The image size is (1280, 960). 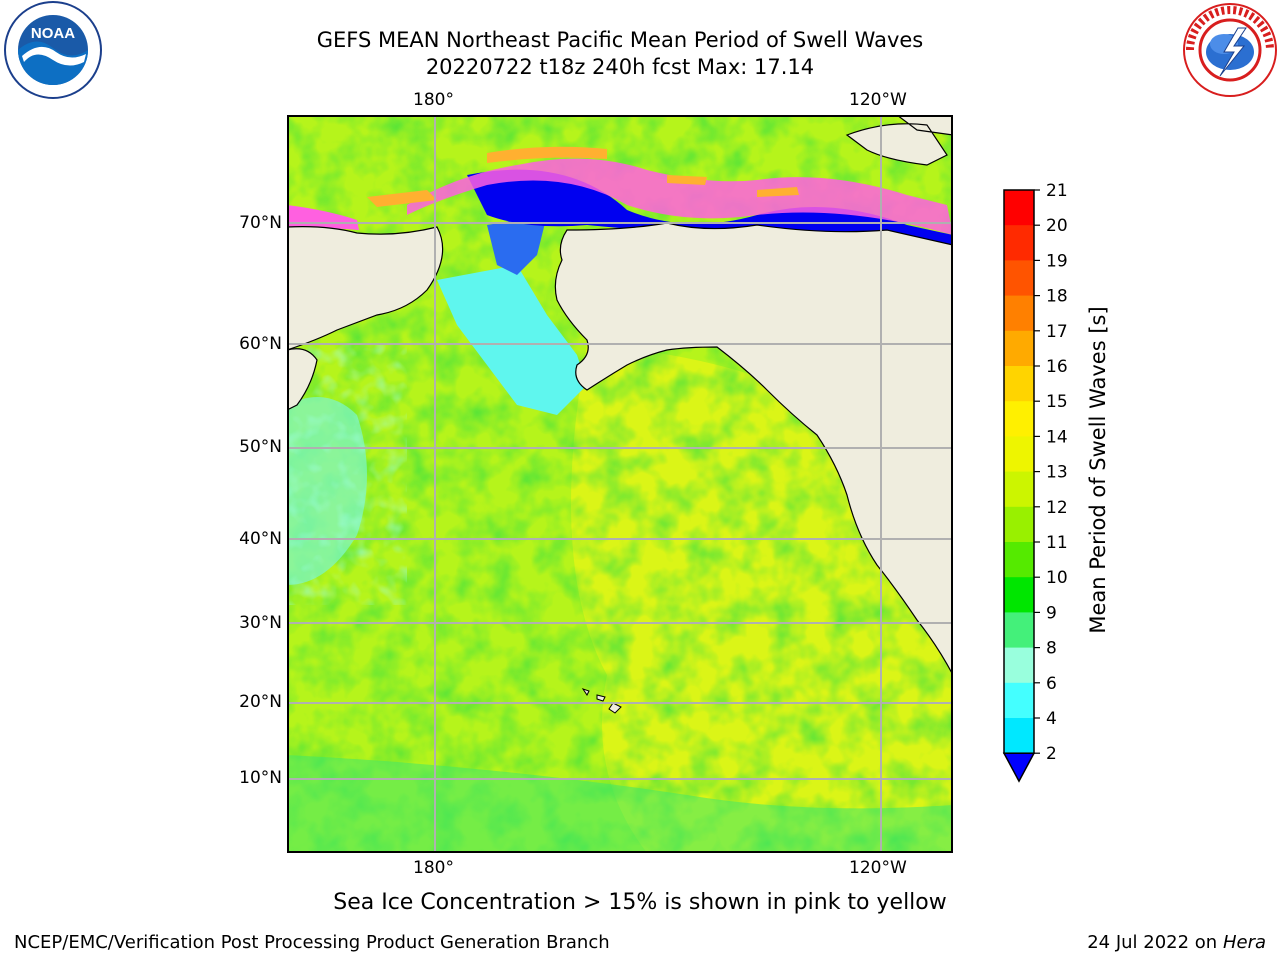 What do you see at coordinates (1155, 942) in the screenshot?
I see `footer-date-text: 24 Jul 2022 on` at bounding box center [1155, 942].